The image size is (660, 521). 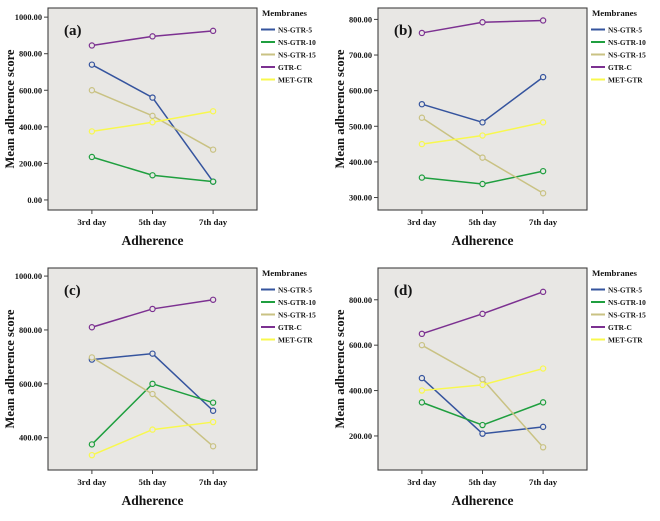 What do you see at coordinates (34, 200) in the screenshot?
I see `y-tick-label: 0.00` at bounding box center [34, 200].